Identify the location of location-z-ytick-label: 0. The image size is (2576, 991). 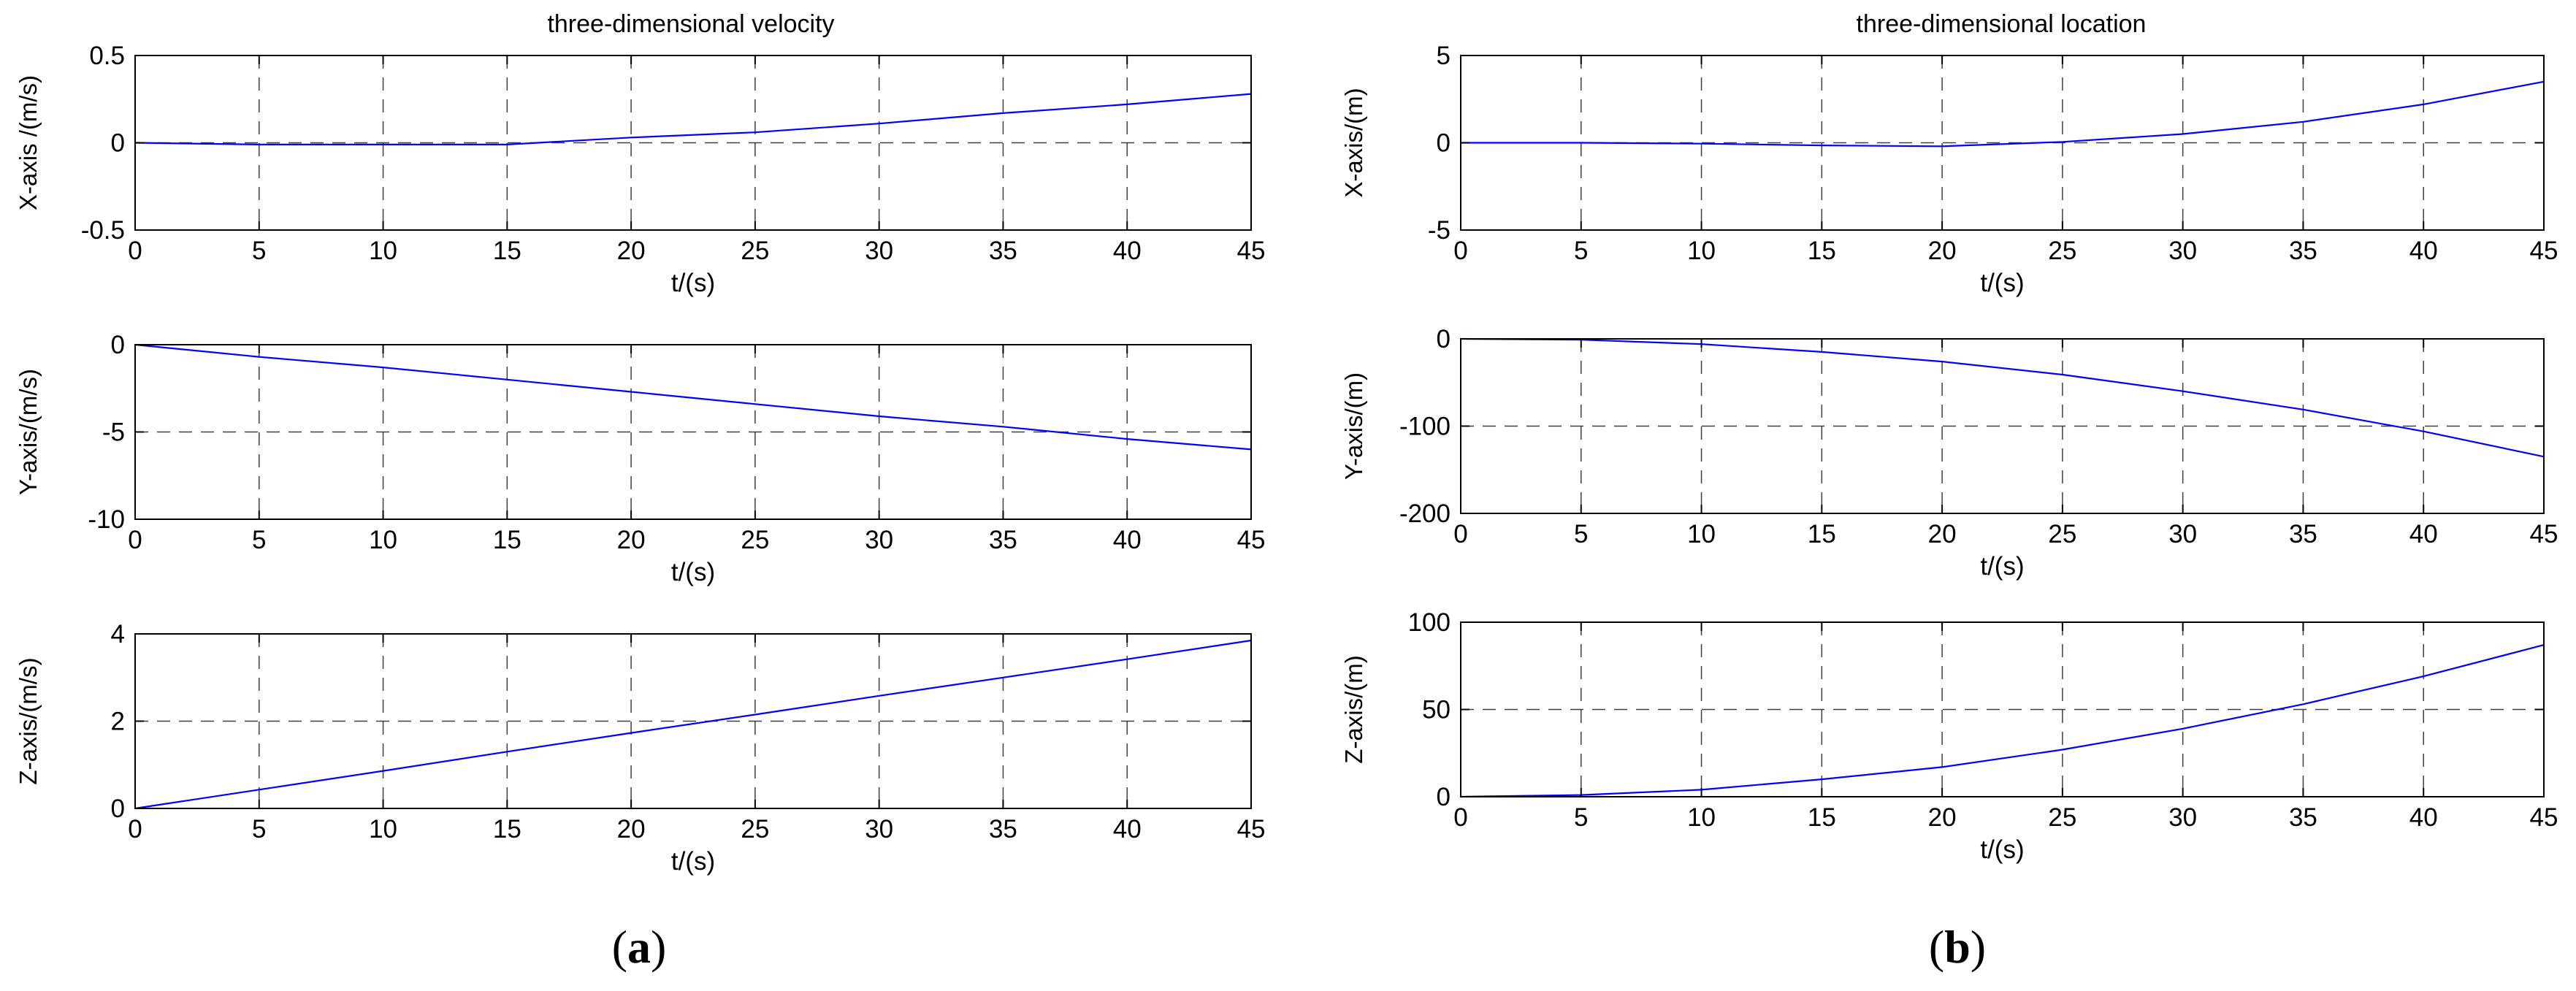
(1444, 797).